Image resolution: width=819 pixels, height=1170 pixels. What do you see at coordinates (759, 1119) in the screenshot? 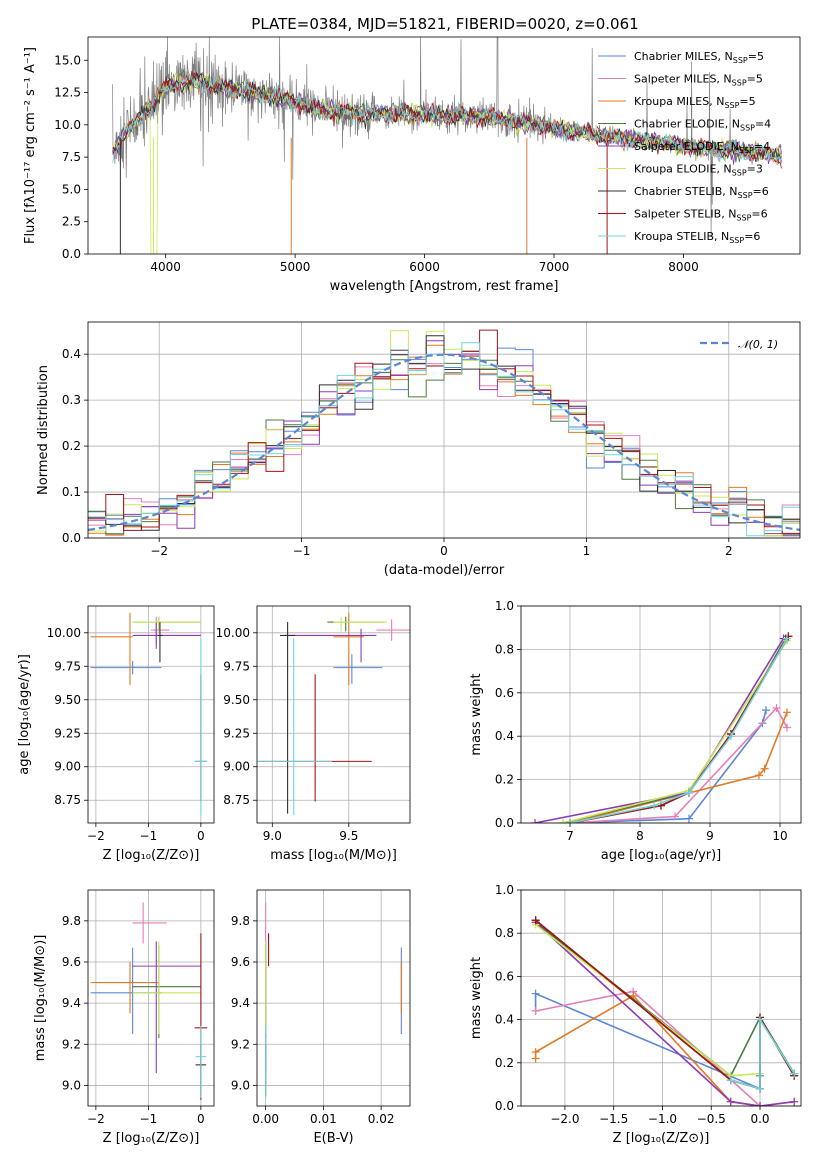
I see `x-tick-label: 0.0` at bounding box center [759, 1119].